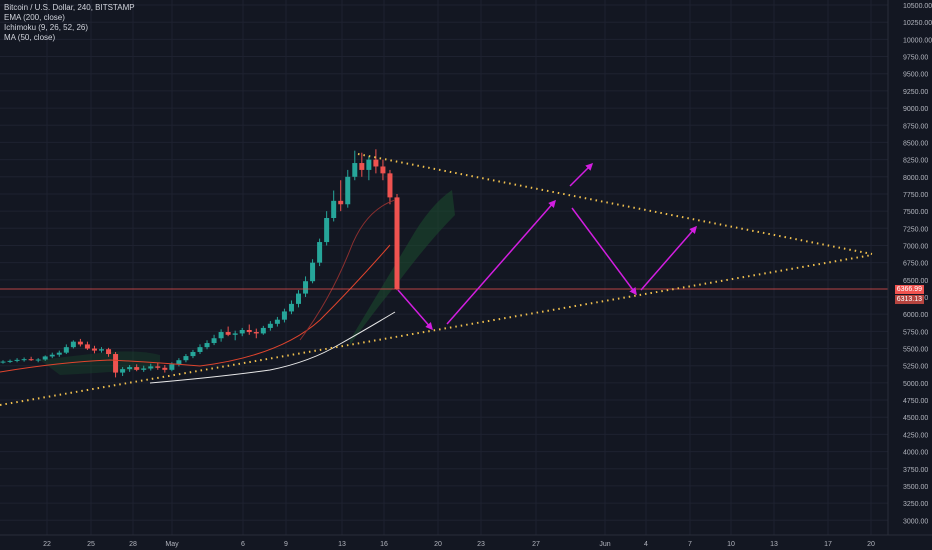 The height and width of the screenshot is (550, 932). Describe the element at coordinates (915, 487) in the screenshot. I see `price-tick-label: 3500.00` at that location.